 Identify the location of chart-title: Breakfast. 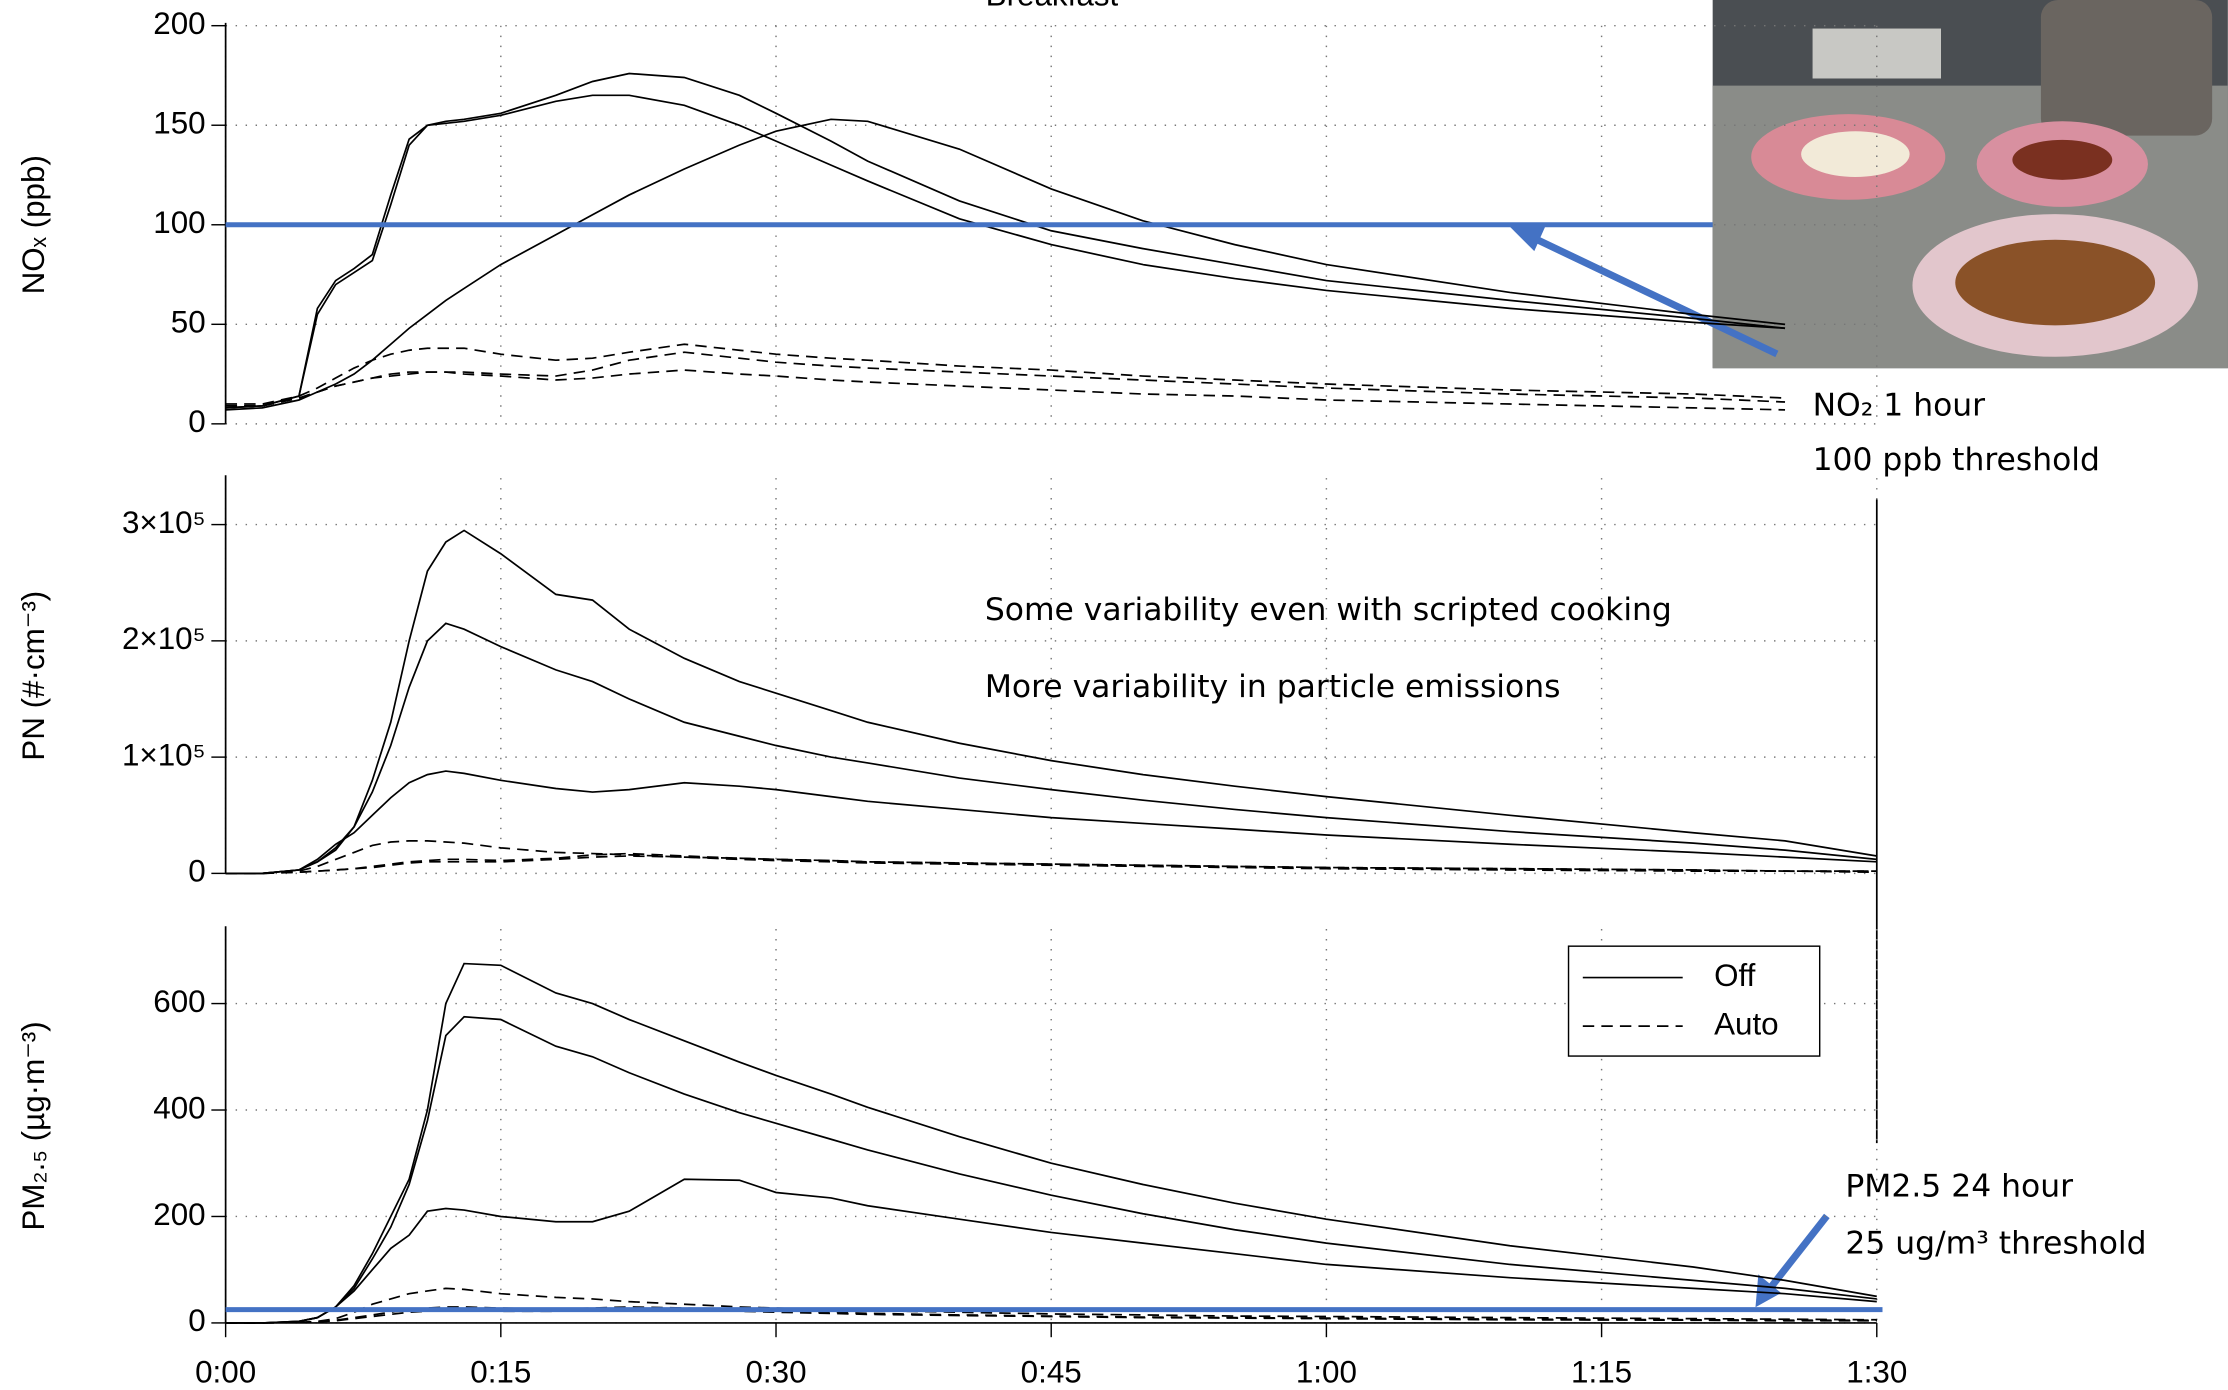
(1052, 6).